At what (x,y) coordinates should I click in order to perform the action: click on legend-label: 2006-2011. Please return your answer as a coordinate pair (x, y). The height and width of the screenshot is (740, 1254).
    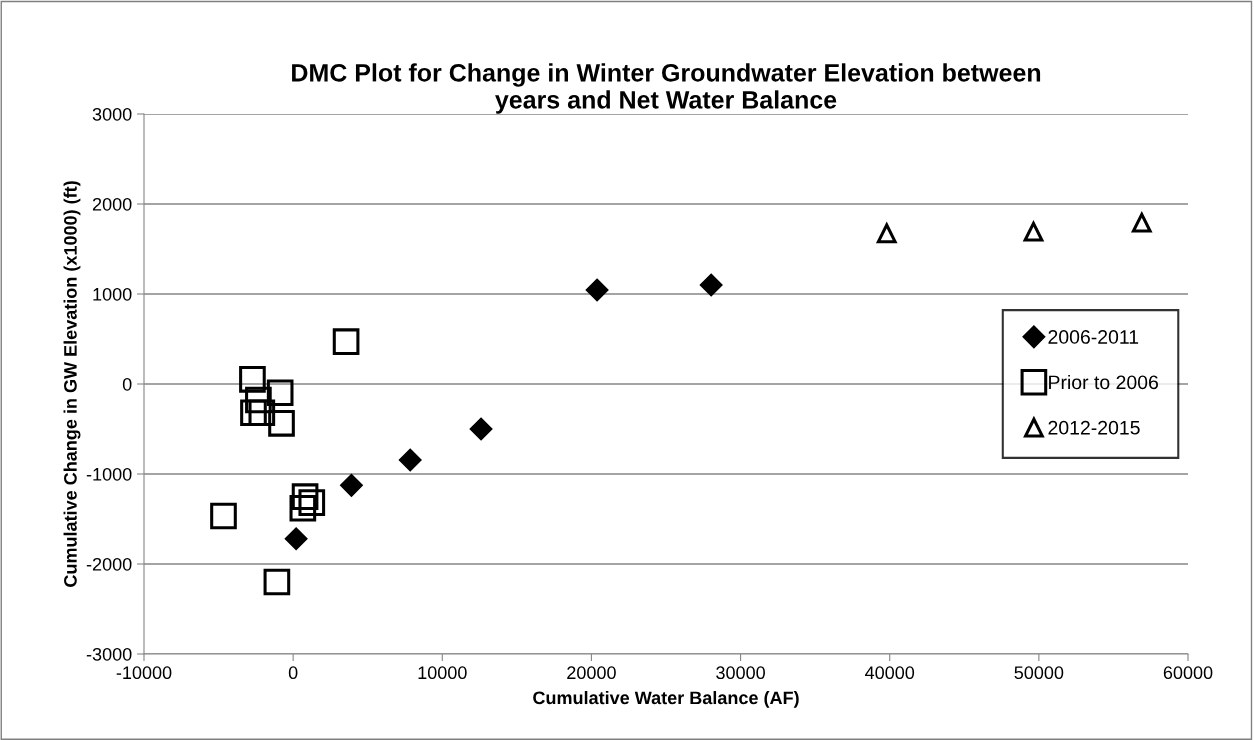
    Looking at the image, I should click on (1093, 337).